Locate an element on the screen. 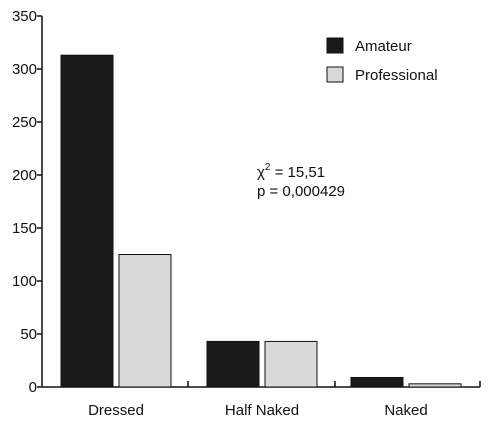 This screenshot has height=425, width=488. x-axis: Dressed Half Naked Naked is located at coordinates (261, 400).